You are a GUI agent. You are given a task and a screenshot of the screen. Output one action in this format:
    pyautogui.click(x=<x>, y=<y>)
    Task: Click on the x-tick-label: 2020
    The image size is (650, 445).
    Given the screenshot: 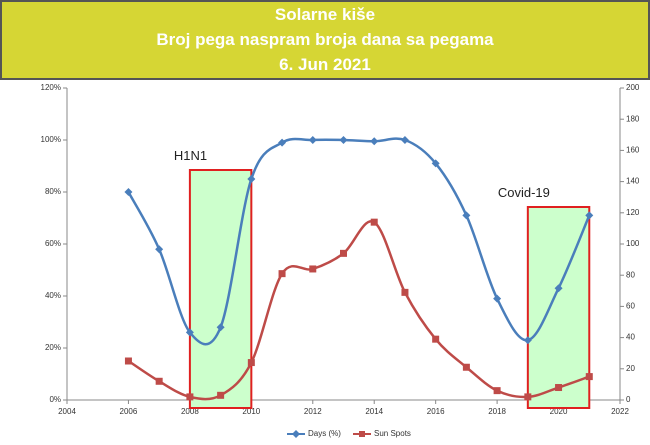 What is the action you would take?
    pyautogui.click(x=559, y=411)
    